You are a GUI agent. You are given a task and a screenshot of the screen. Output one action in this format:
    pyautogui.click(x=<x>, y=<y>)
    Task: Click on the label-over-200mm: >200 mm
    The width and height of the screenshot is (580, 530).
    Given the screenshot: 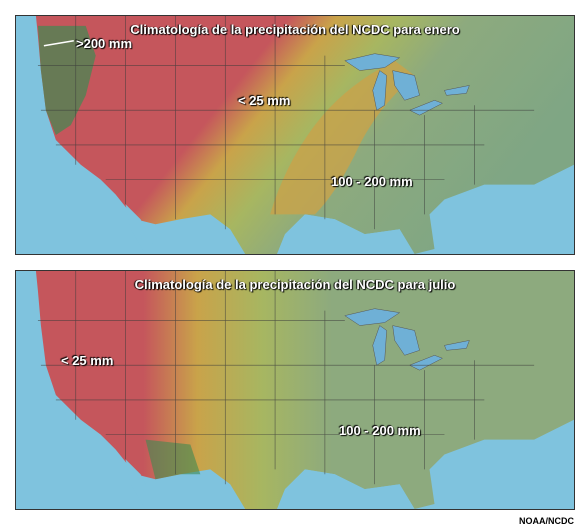 What is the action you would take?
    pyautogui.click(x=104, y=43)
    